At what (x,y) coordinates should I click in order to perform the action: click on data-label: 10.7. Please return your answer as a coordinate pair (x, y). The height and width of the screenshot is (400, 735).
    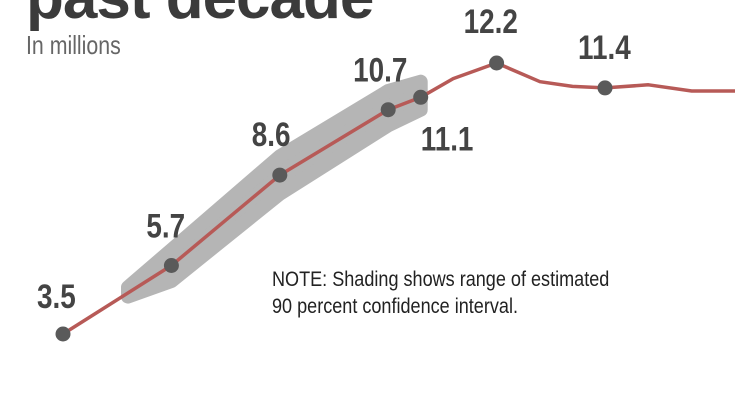
    Looking at the image, I should click on (380, 70).